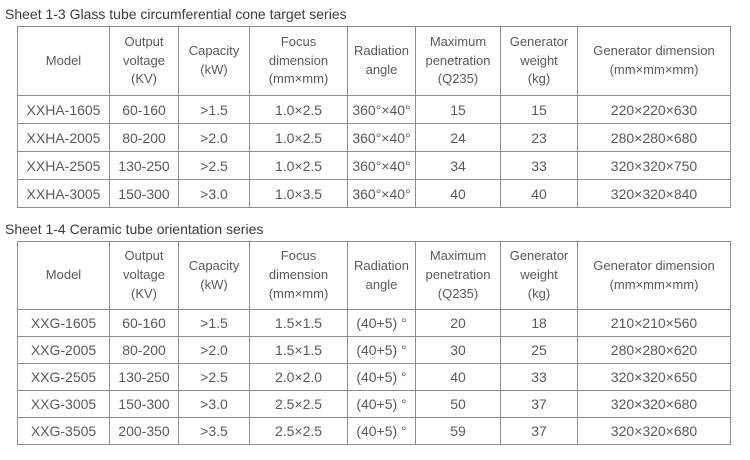 This screenshot has height=460, width=750. What do you see at coordinates (654, 323) in the screenshot?
I see `cell-generator-dimension: 210×210×560` at bounding box center [654, 323].